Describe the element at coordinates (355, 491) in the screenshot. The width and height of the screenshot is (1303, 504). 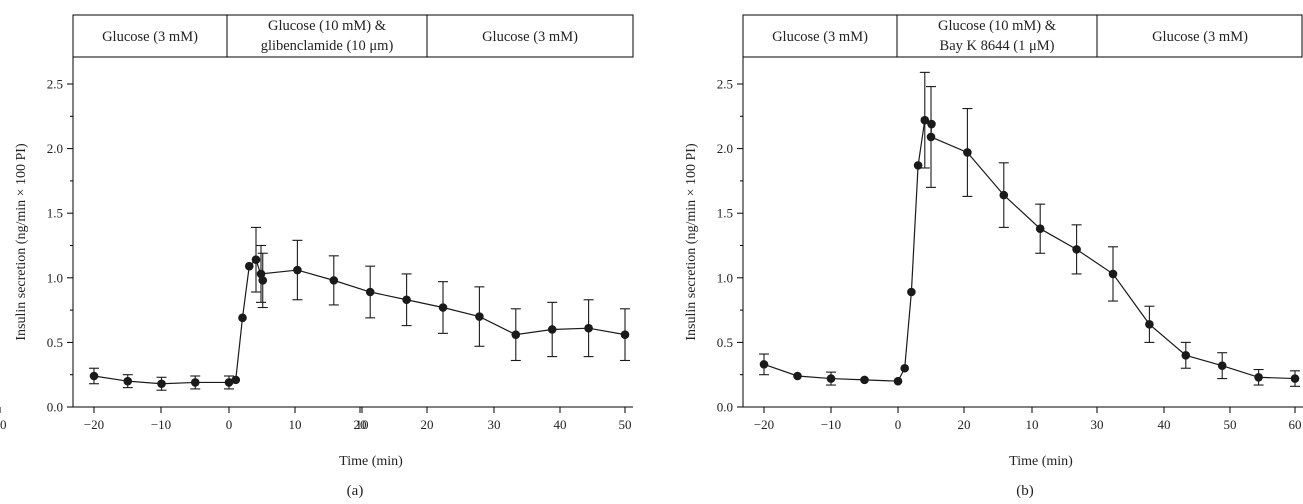
I see `panel-label: (a)` at that location.